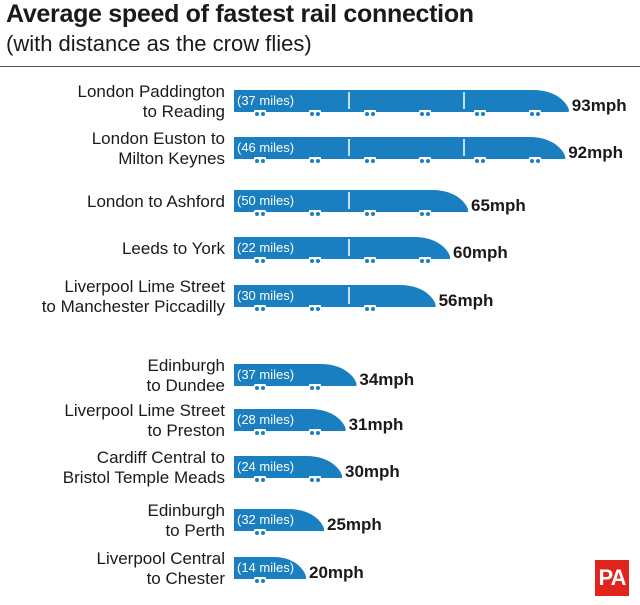 The image size is (640, 605). What do you see at coordinates (186, 578) in the screenshot?
I see `route-label: to Chester` at bounding box center [186, 578].